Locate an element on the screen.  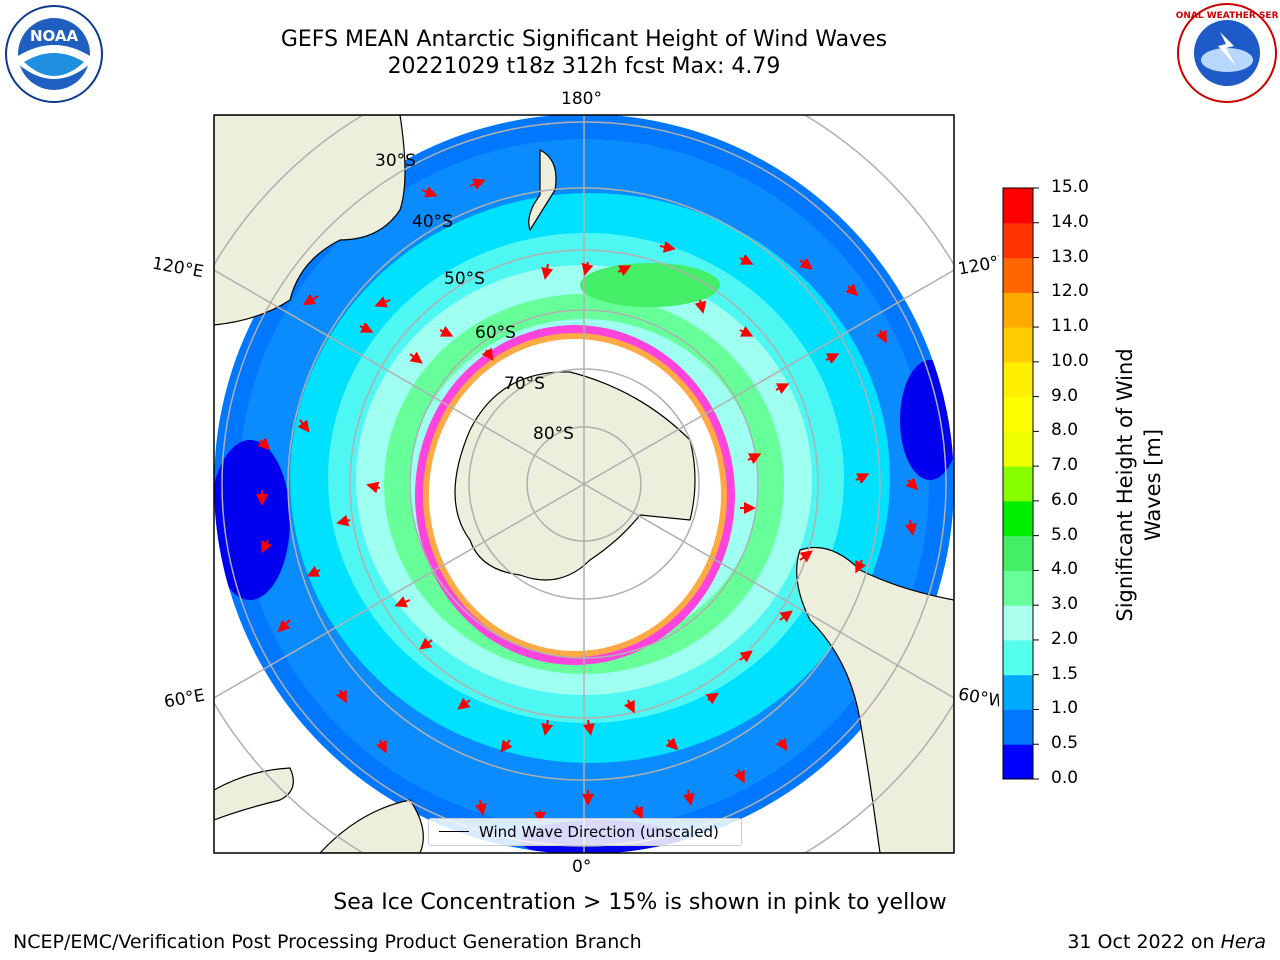
colorbar-tick-label: 0.5 is located at coordinates (1065, 743).